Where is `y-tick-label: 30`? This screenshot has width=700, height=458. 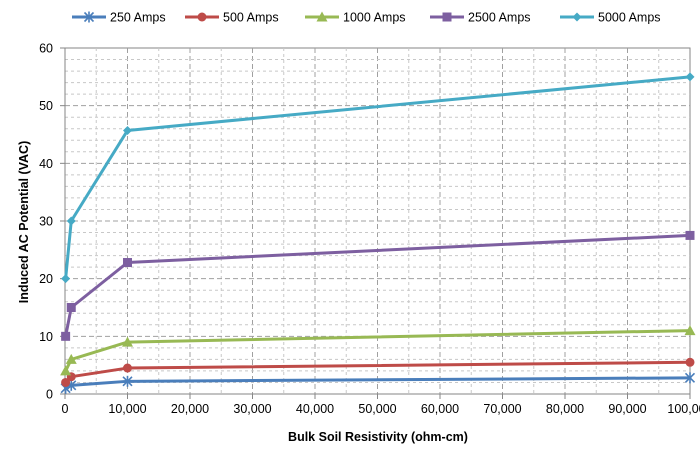 y-tick-label: 30 is located at coordinates (46, 222).